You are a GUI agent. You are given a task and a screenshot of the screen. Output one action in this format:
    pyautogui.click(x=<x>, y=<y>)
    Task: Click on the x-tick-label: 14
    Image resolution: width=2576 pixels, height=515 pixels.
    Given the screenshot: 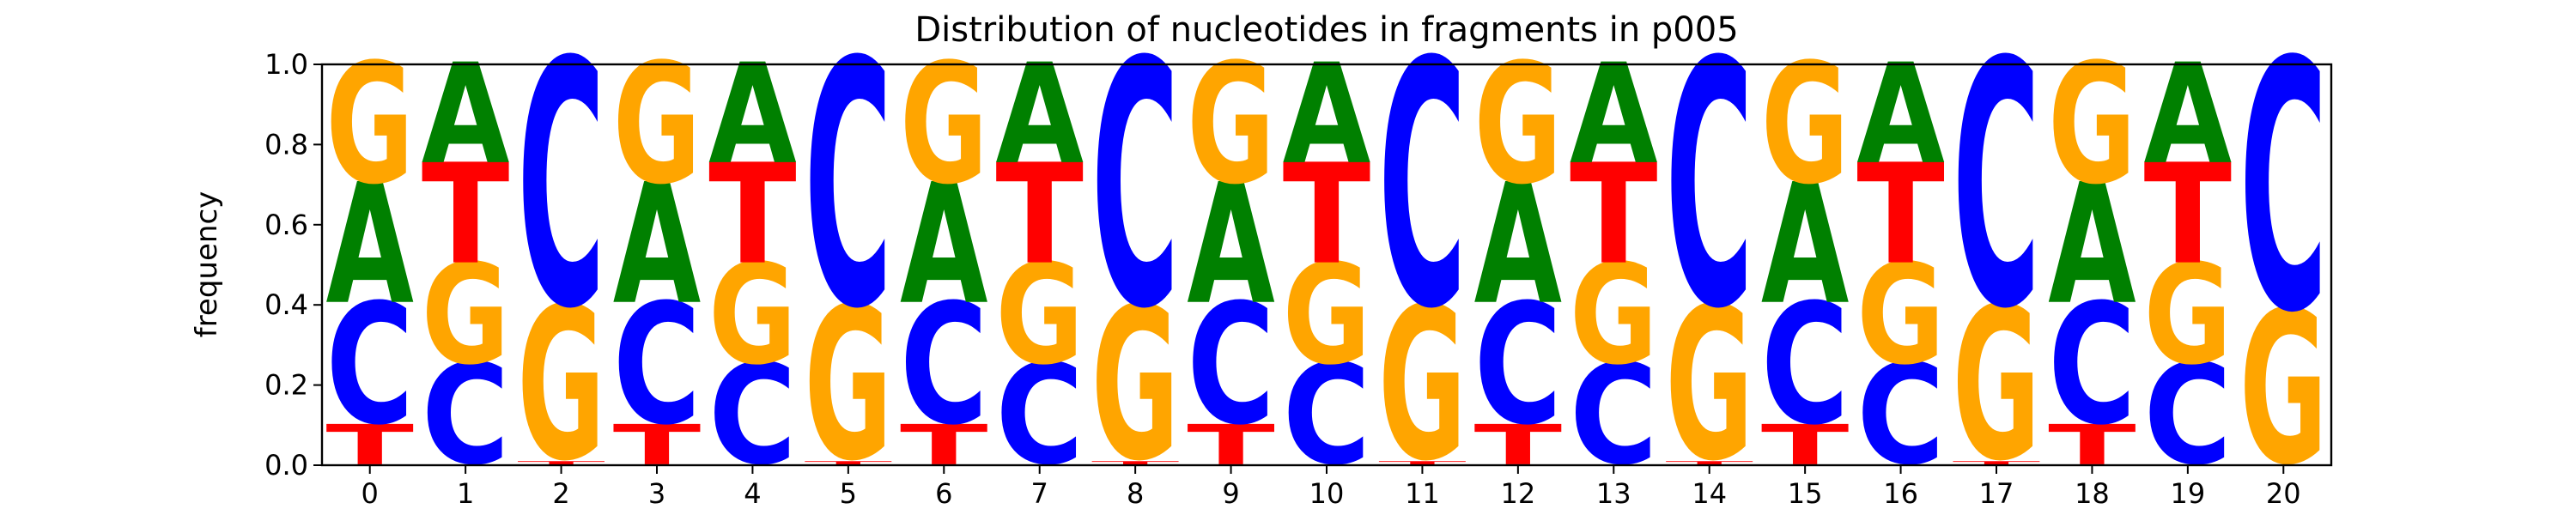 What is the action you would take?
    pyautogui.click(x=1709, y=493)
    